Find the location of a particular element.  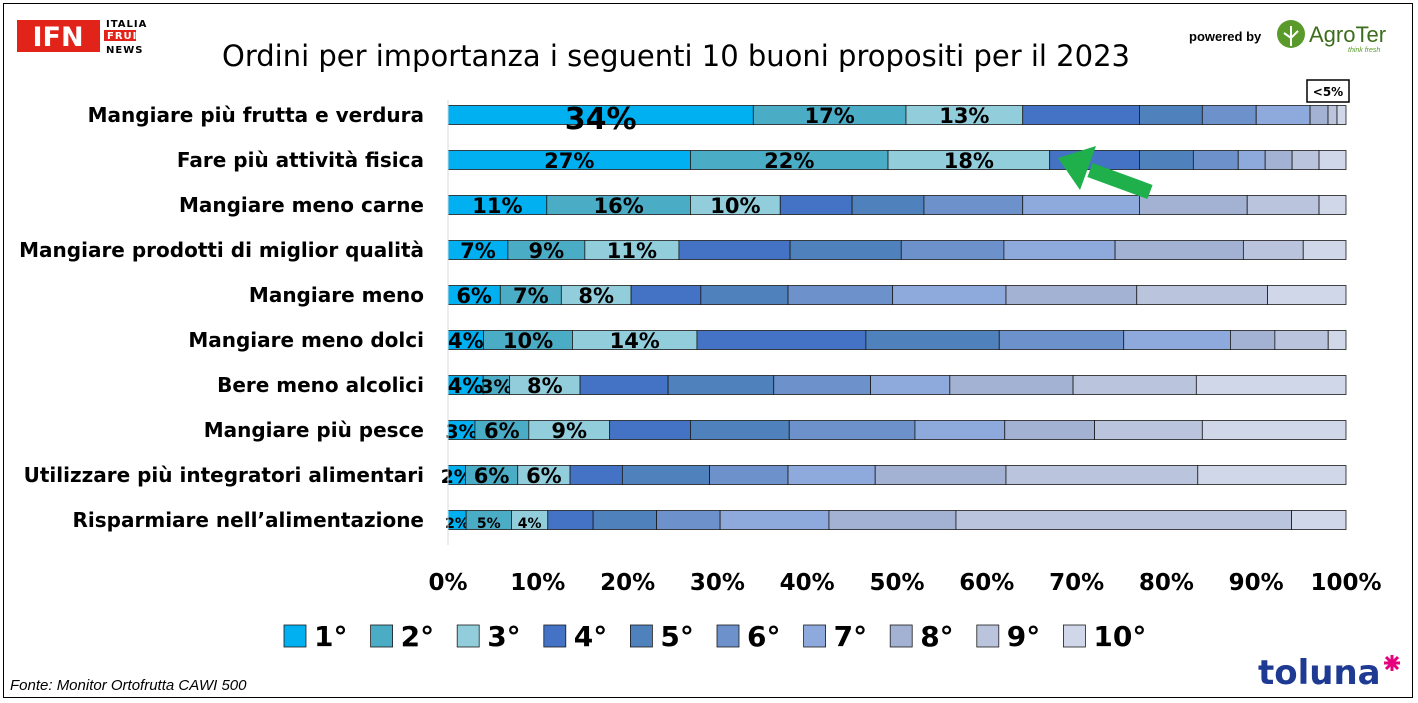

category-label: Mangiare prodotti di miglior qualità is located at coordinates (221, 250).